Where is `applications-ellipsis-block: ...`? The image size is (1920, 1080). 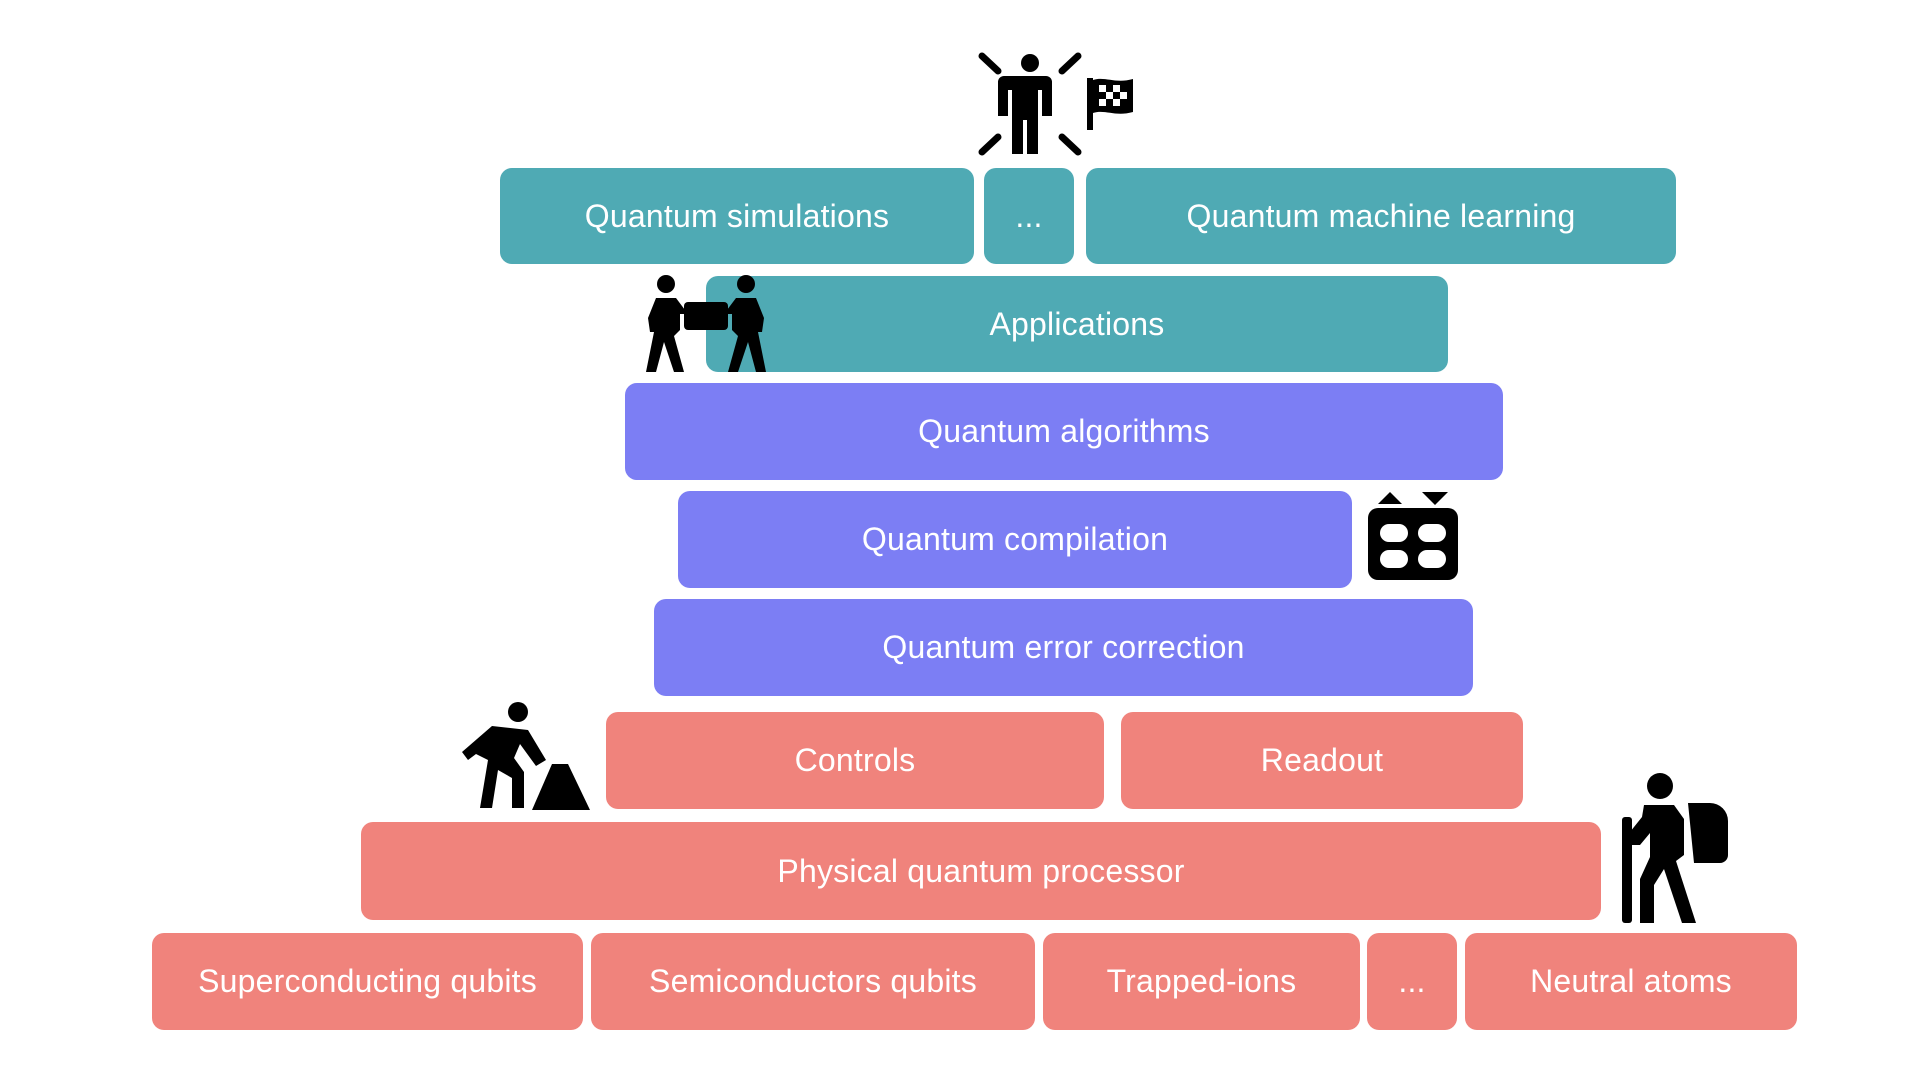 applications-ellipsis-block: ... is located at coordinates (1029, 216).